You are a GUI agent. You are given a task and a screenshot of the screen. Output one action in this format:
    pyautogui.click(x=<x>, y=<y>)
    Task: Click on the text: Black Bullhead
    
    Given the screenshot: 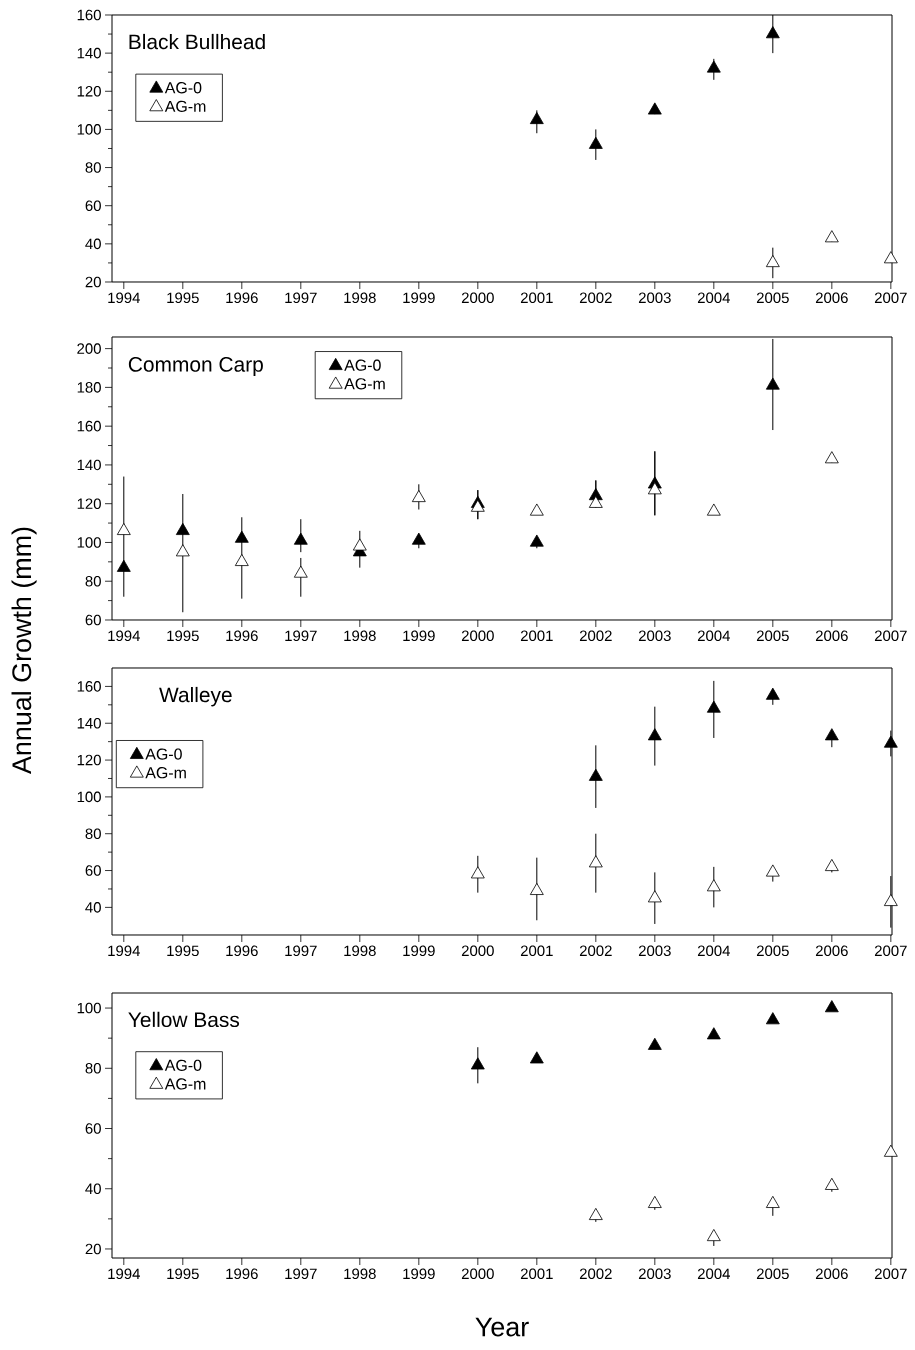 What is the action you would take?
    pyautogui.click(x=197, y=41)
    